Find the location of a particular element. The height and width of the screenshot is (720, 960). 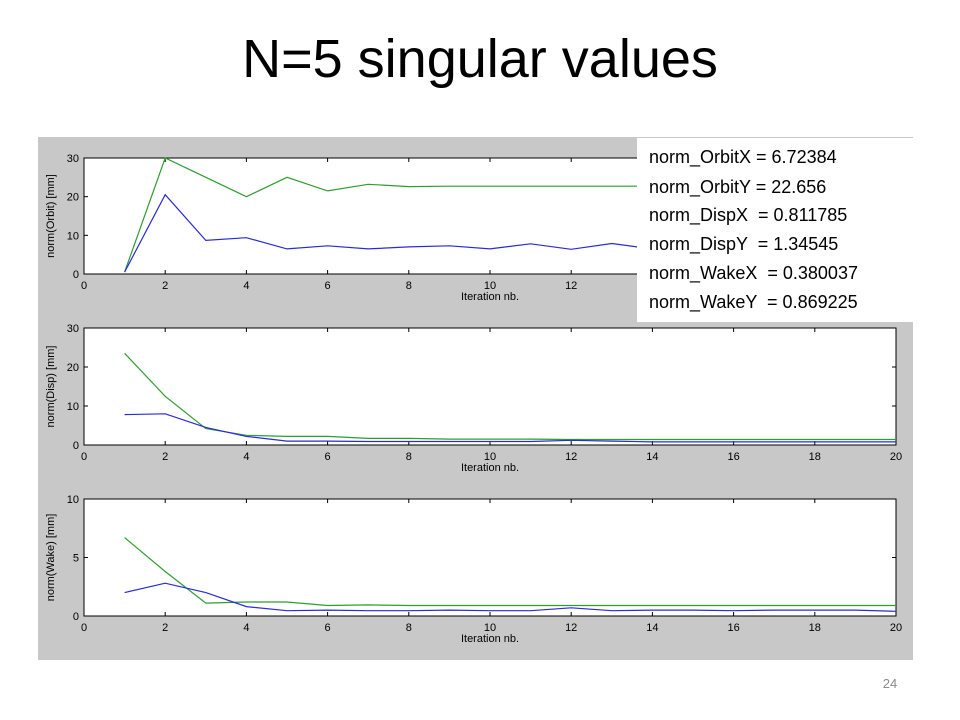

norm-dispy-text: norm_DispY = 1.34545 is located at coordinates (744, 244).